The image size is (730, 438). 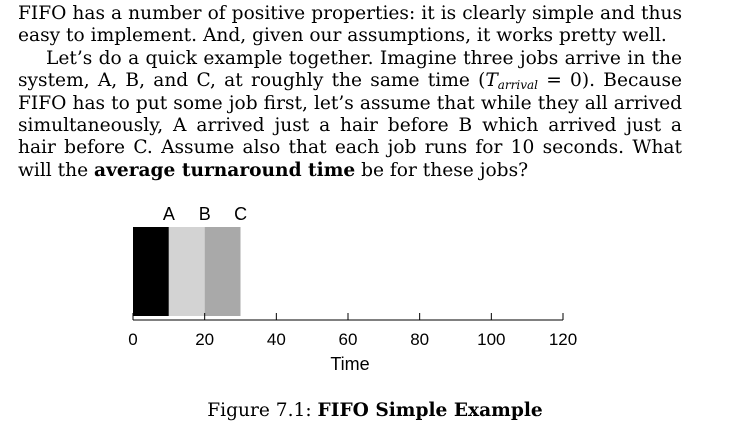 I want to click on paragraph-2-bold: average turnaround time, so click(x=225, y=170).